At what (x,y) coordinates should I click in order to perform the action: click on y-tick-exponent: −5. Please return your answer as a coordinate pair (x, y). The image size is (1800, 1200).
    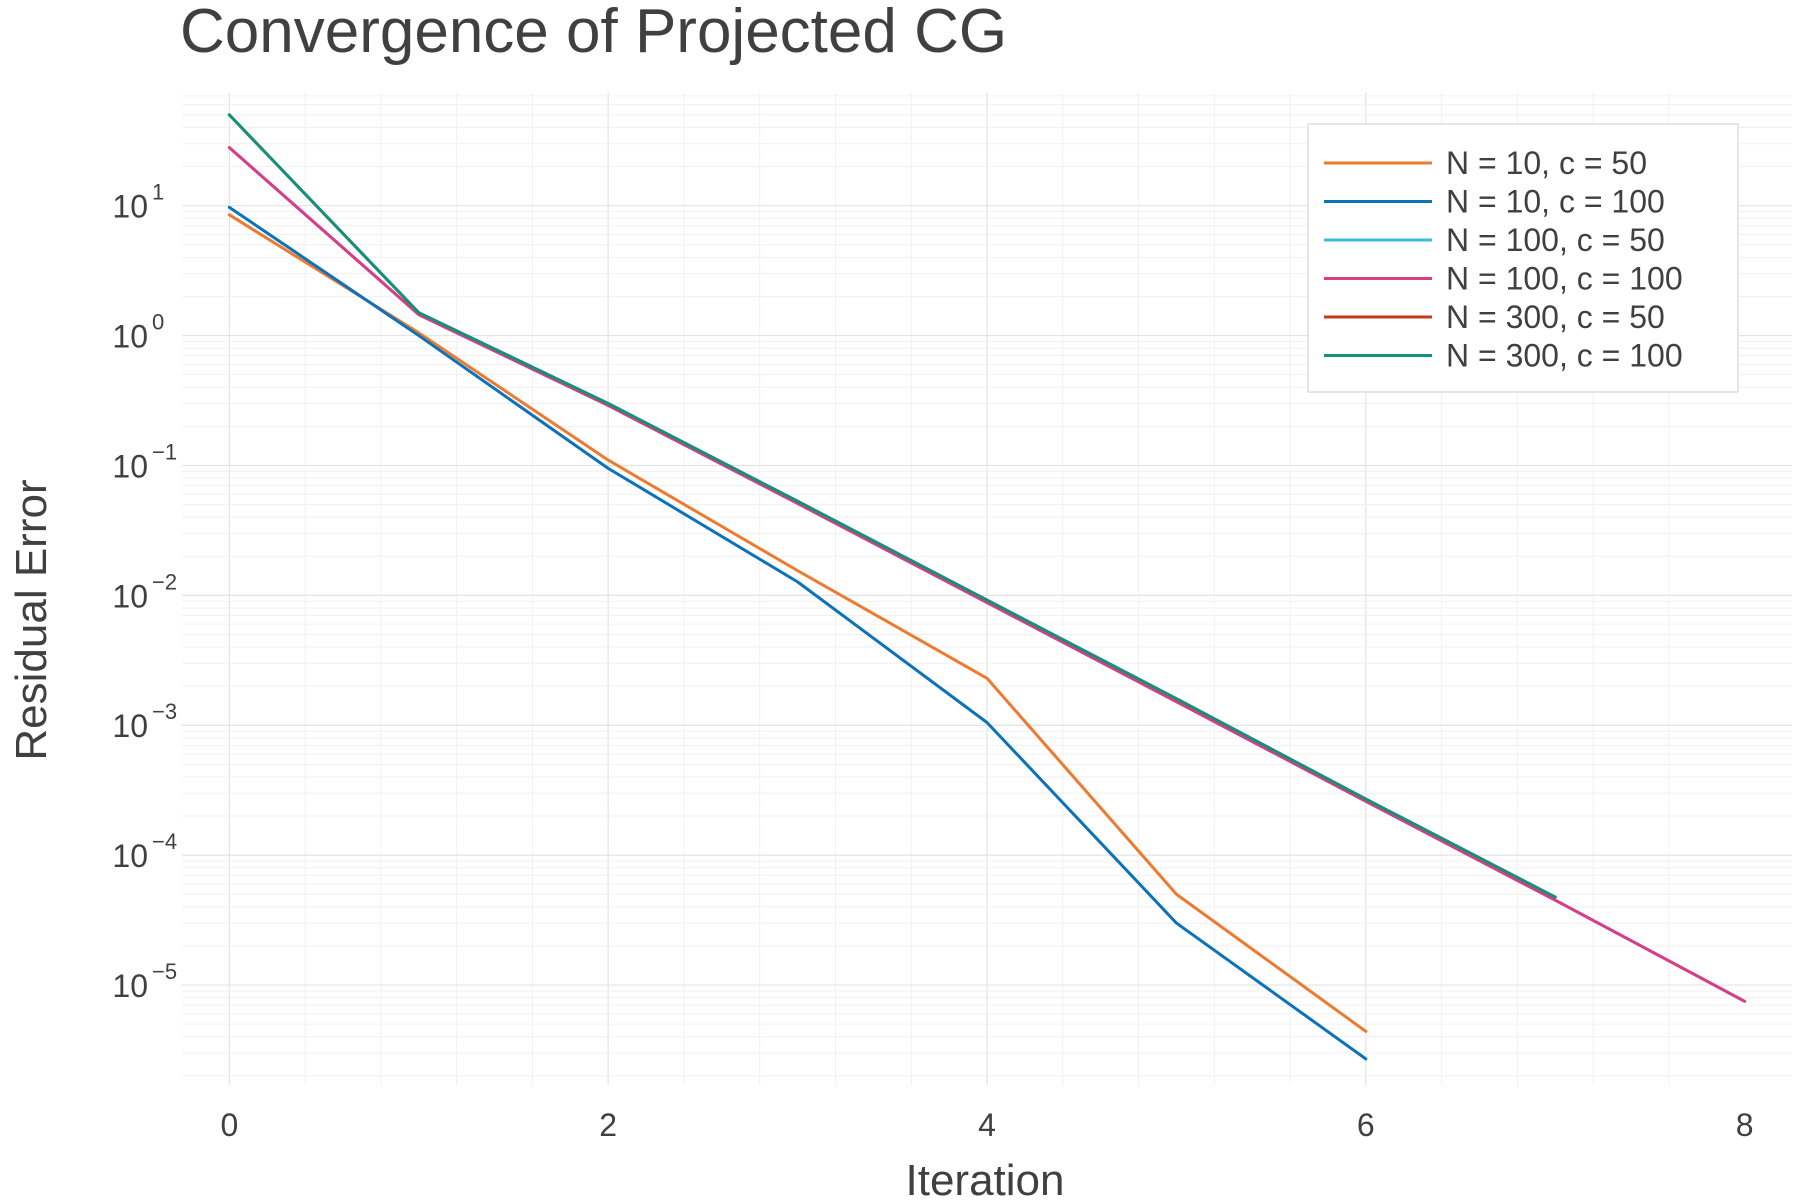
    Looking at the image, I should click on (164, 971).